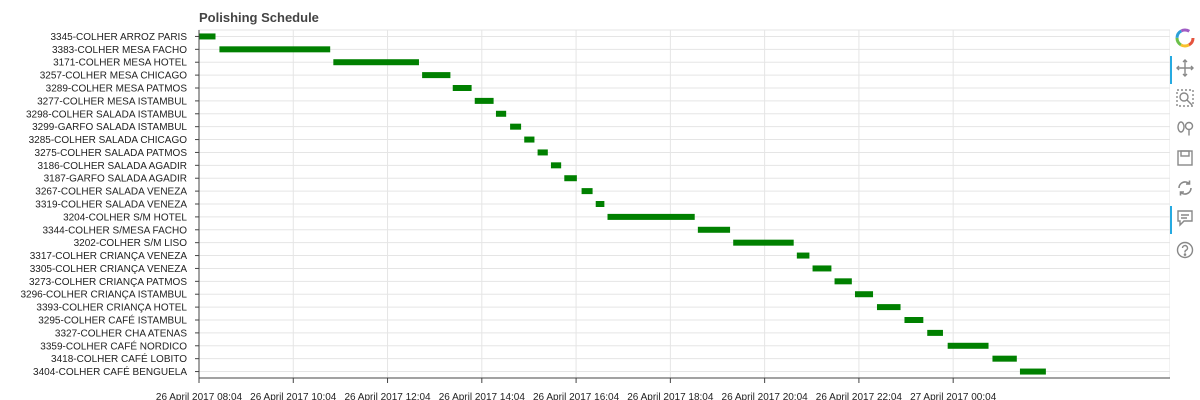 This screenshot has height=400, width=1200. Describe the element at coordinates (482, 396) in the screenshot. I see `x-tick-label: 26 April 2017 14:04` at that location.